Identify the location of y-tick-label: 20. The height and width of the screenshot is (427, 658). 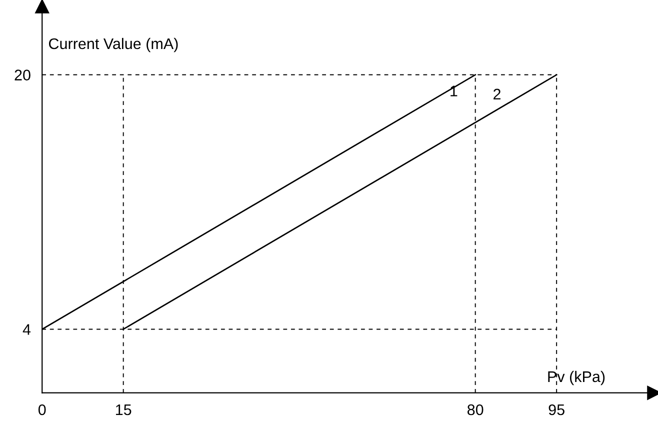
(22, 75).